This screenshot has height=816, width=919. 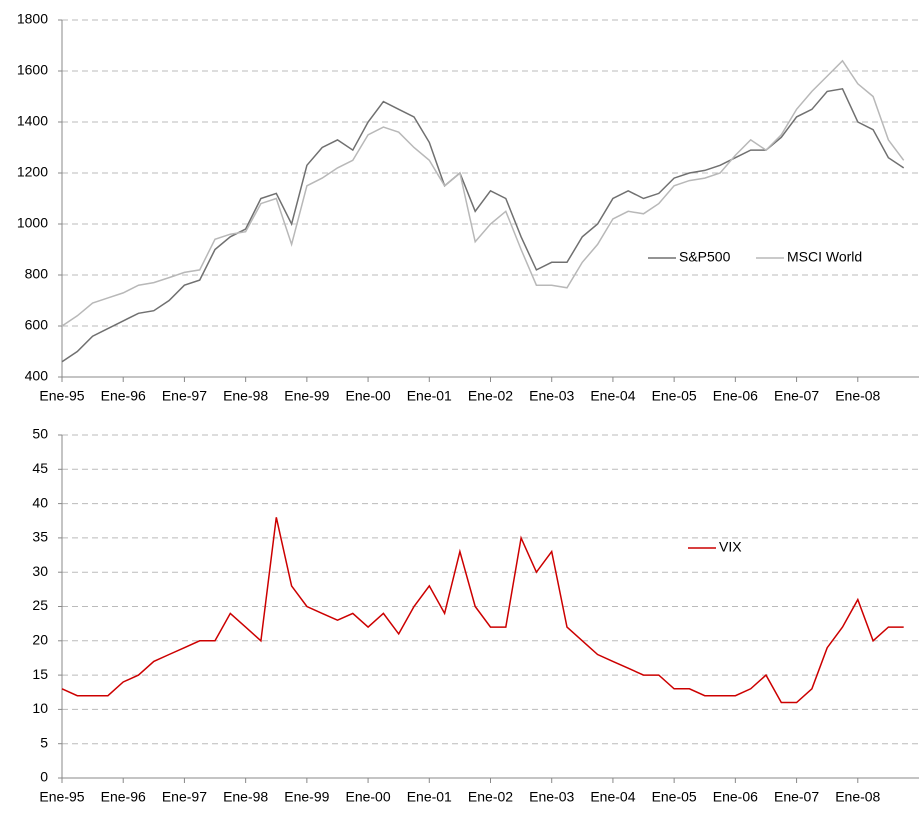 I want to click on y-tick-label: 15, so click(x=40, y=674).